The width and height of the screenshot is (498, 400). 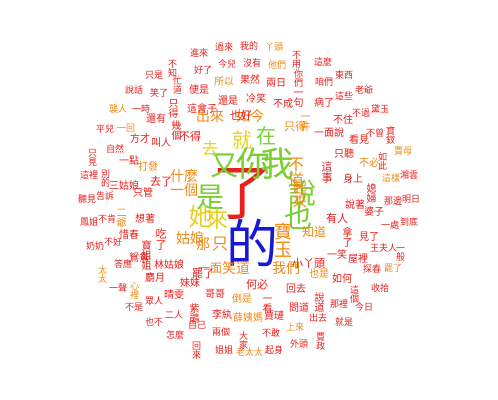 I want to click on cloud-word-small: 也不, so click(x=154, y=323).